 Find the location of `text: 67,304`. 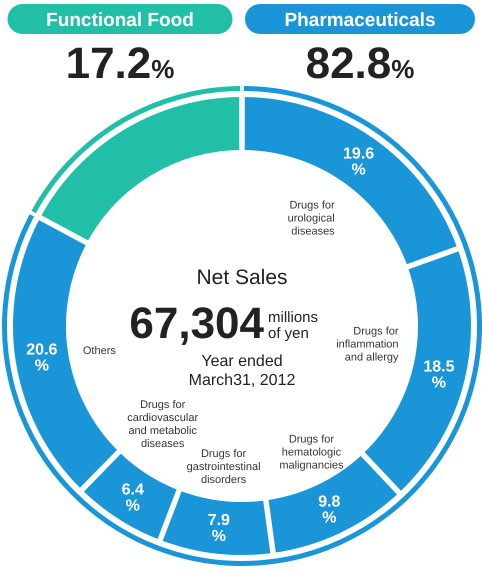

text: 67,304 is located at coordinates (197, 323).